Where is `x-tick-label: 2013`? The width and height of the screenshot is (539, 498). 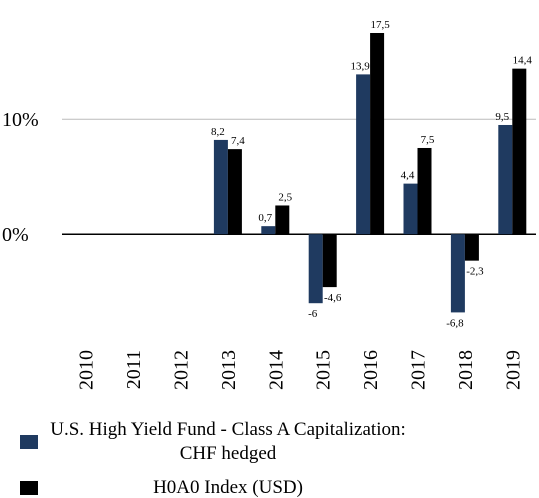
x-tick-label: 2013 is located at coordinates (229, 370).